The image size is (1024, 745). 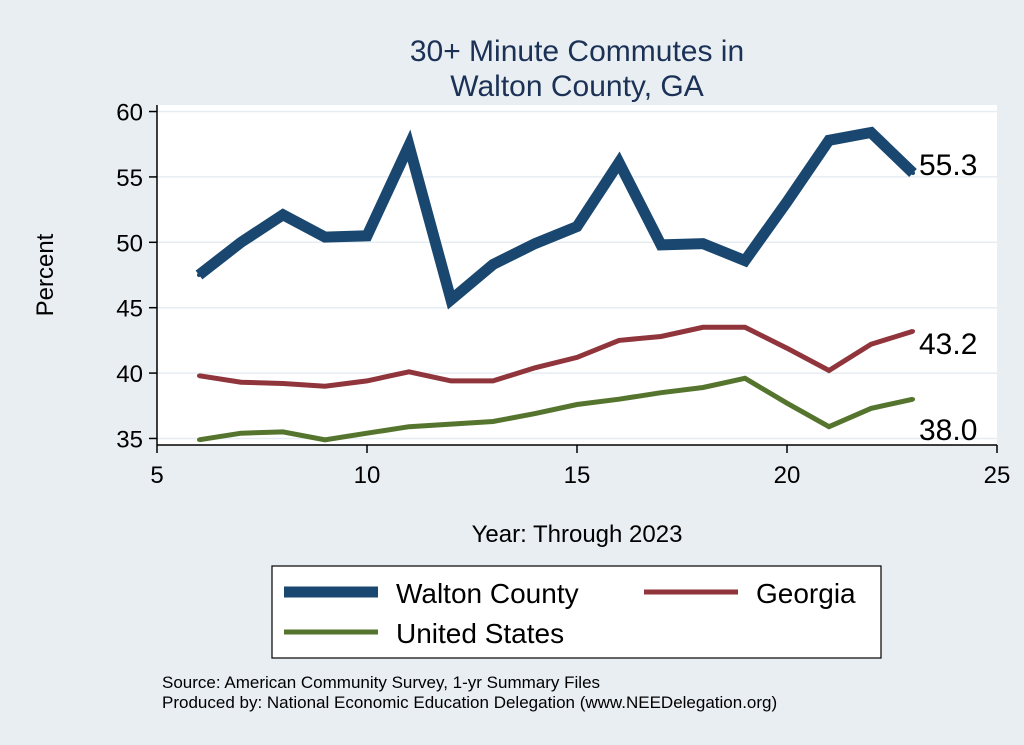 I want to click on x-tick-label-5: 5, so click(x=156, y=475).